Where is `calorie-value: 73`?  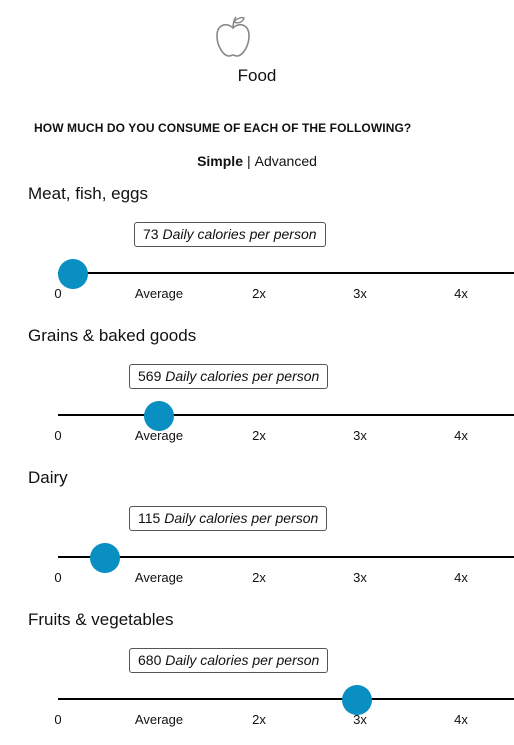 calorie-value: 73 is located at coordinates (151, 234).